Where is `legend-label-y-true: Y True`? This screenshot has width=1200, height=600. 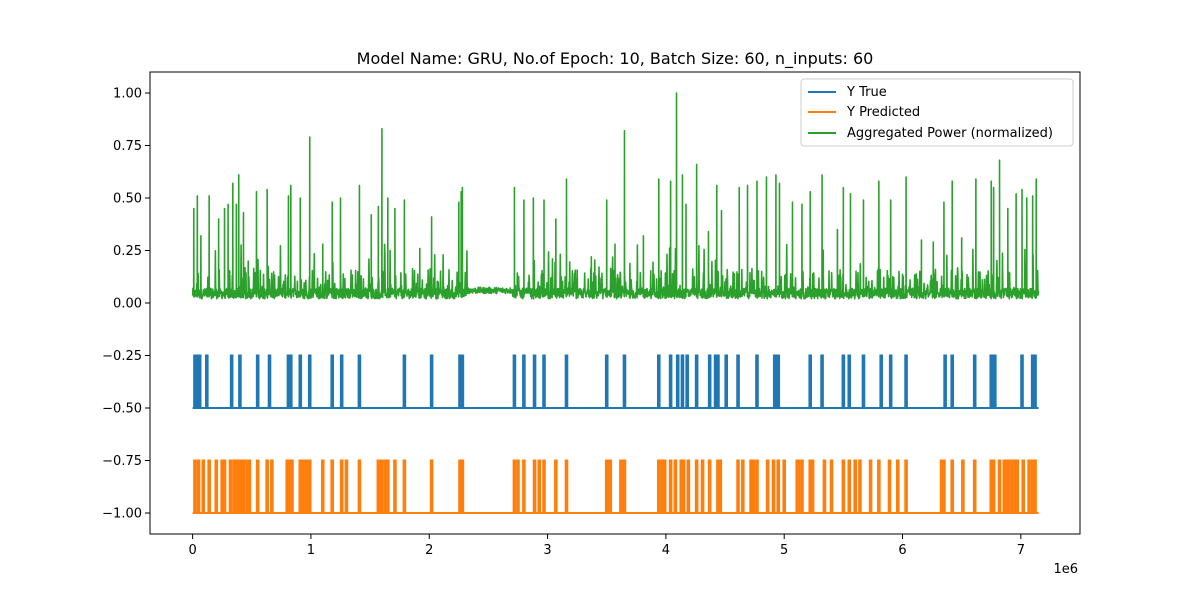 legend-label-y-true: Y True is located at coordinates (866, 92).